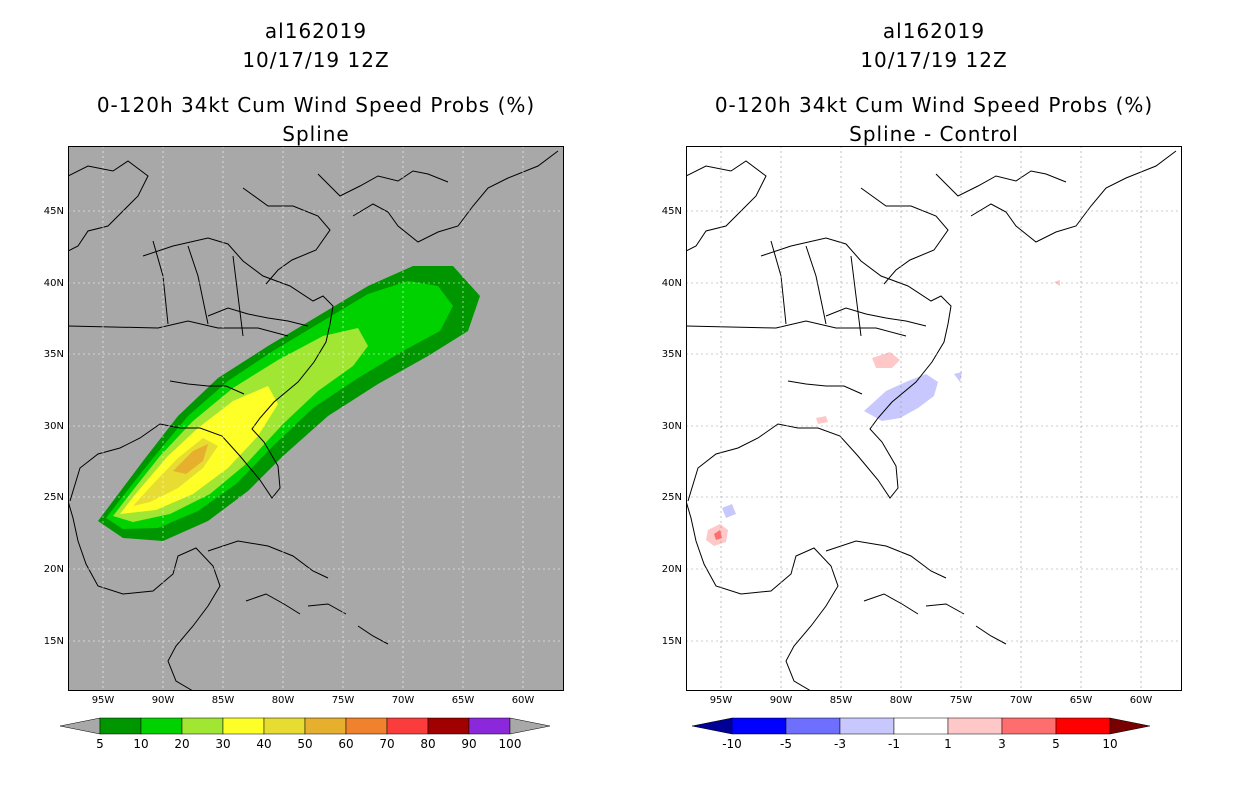 This screenshot has height=800, width=1236. I want to click on left-lat-axis: 45N 40N 35N 30N 25N 20N 15N, so click(54, 426).